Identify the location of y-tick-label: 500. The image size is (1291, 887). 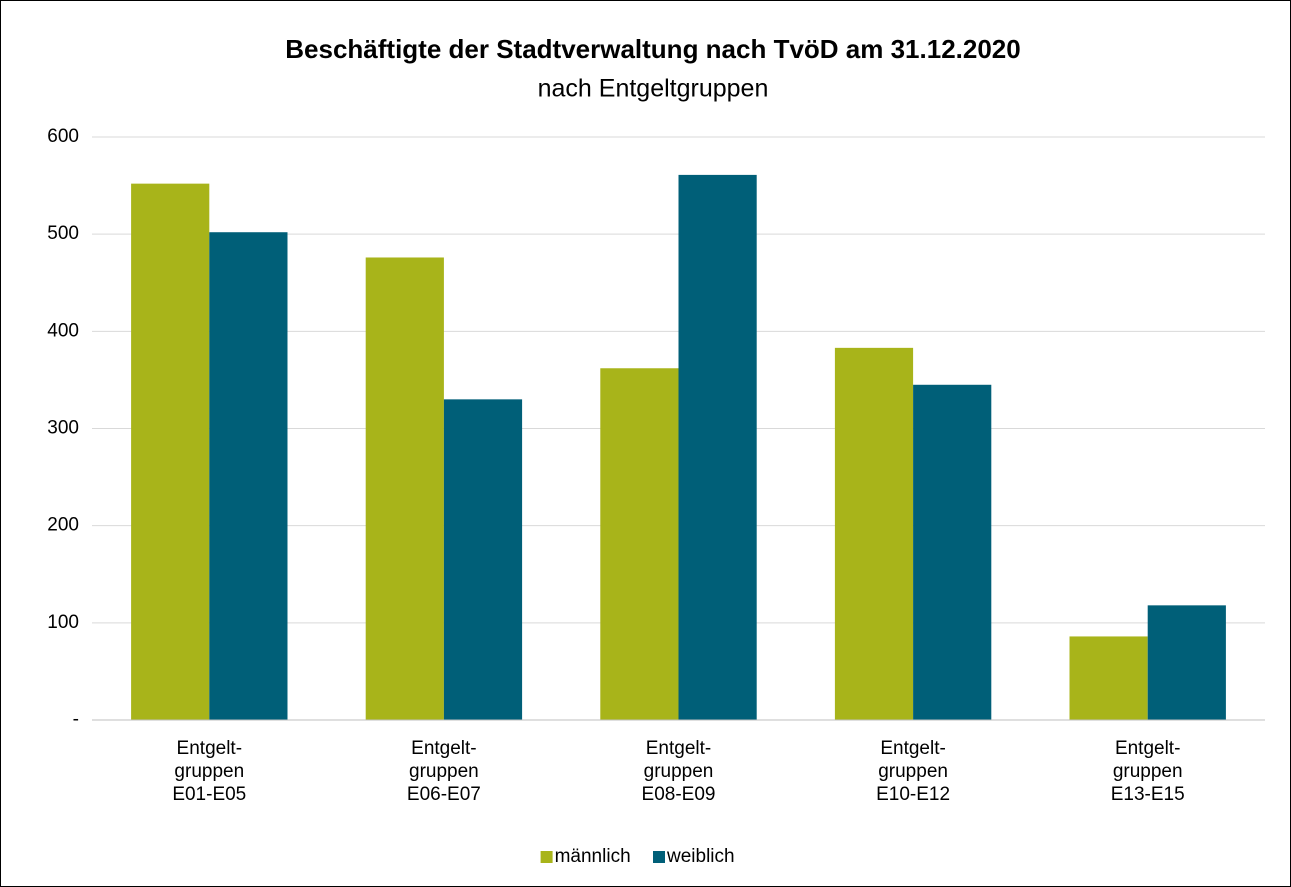
(63, 233).